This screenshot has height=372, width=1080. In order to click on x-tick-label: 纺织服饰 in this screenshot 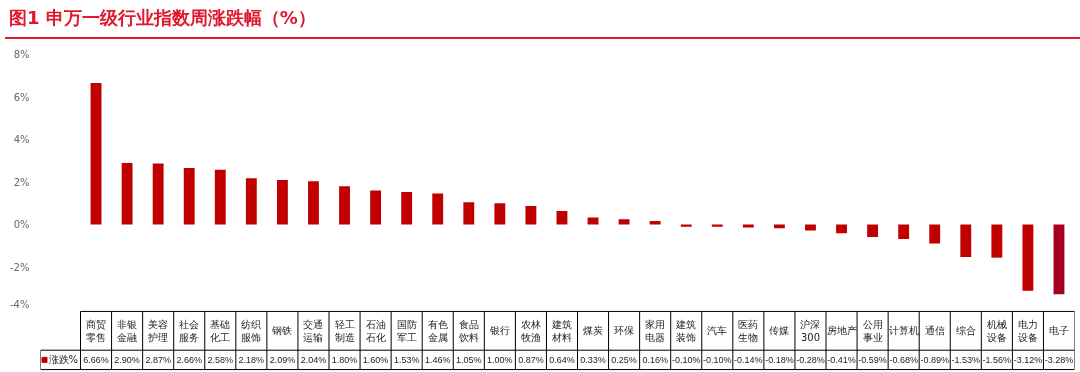, I will do `click(251, 330)`.